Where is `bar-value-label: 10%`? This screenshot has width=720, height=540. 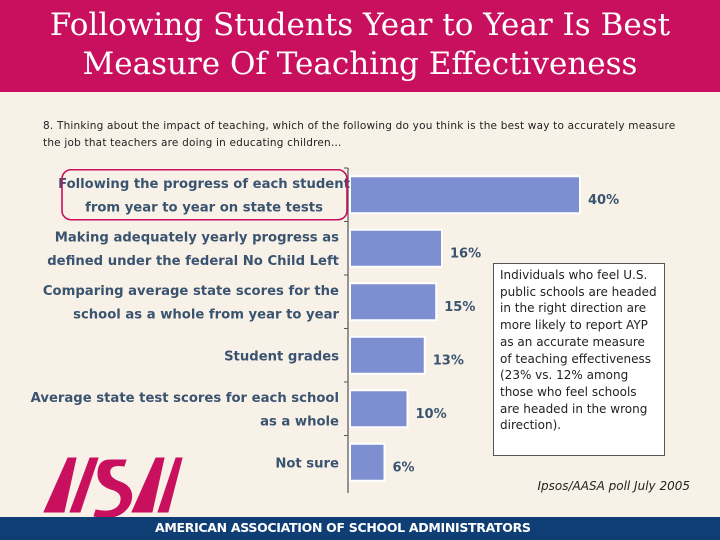 bar-value-label: 10% is located at coordinates (431, 414).